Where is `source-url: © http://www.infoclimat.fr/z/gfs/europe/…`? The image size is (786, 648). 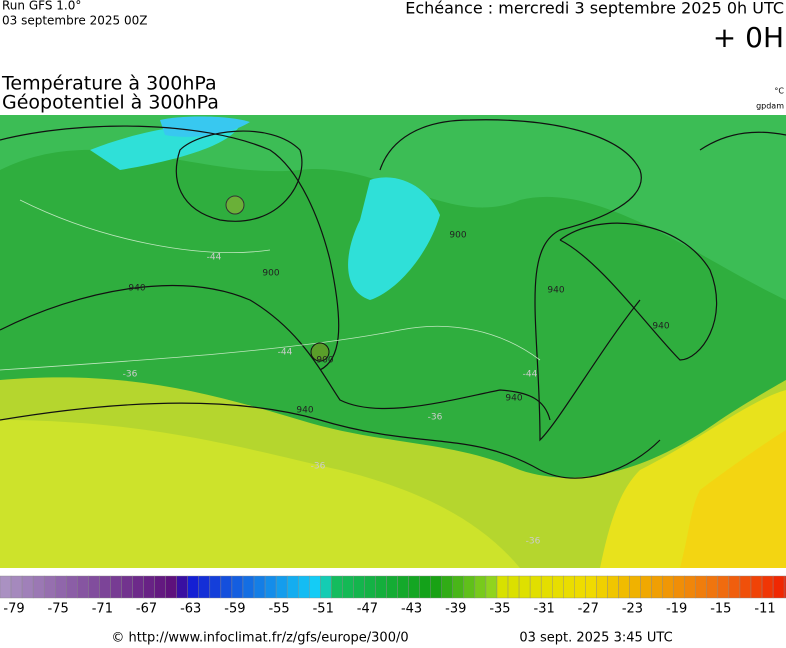
source-url: © http://www.infoclimat.fr/z/gfs/europe/… is located at coordinates (259, 638).